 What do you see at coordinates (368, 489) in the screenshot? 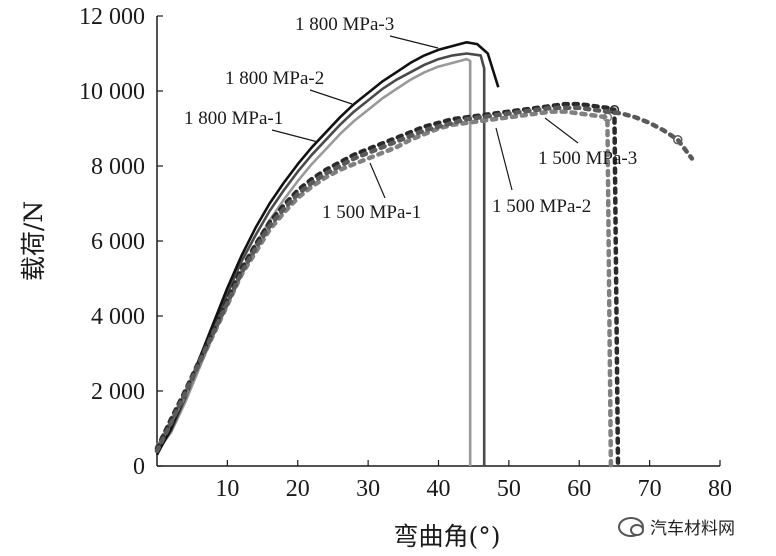
I see `x-tick-label: 30` at bounding box center [368, 489].